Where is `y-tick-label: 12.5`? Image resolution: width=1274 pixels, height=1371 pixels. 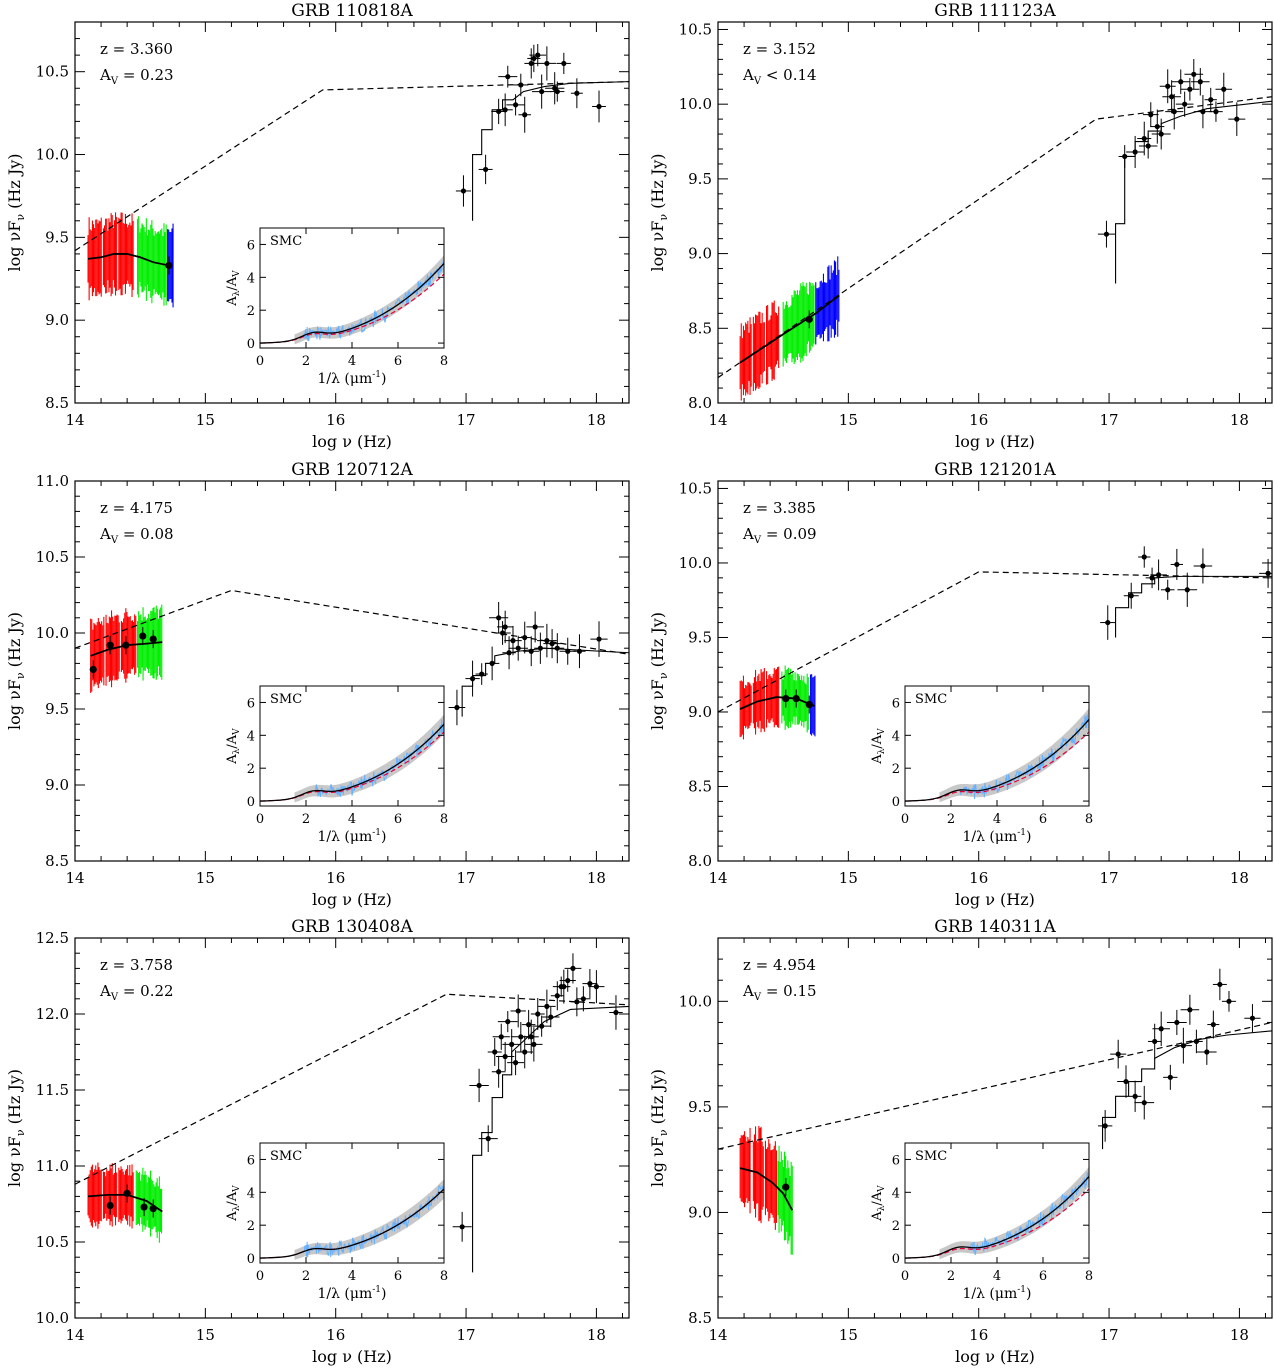 y-tick-label: 12.5 is located at coordinates (52, 938).